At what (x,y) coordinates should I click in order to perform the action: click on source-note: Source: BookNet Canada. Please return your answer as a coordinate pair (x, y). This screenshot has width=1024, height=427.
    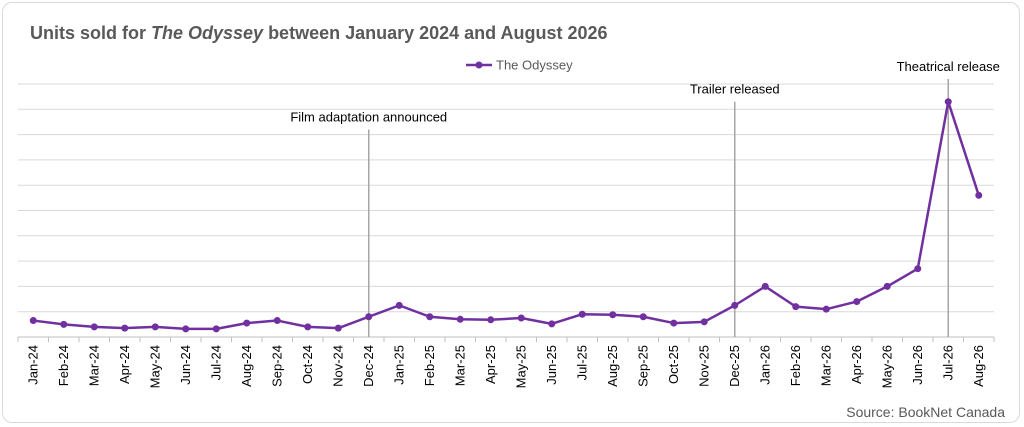
    Looking at the image, I should click on (925, 412).